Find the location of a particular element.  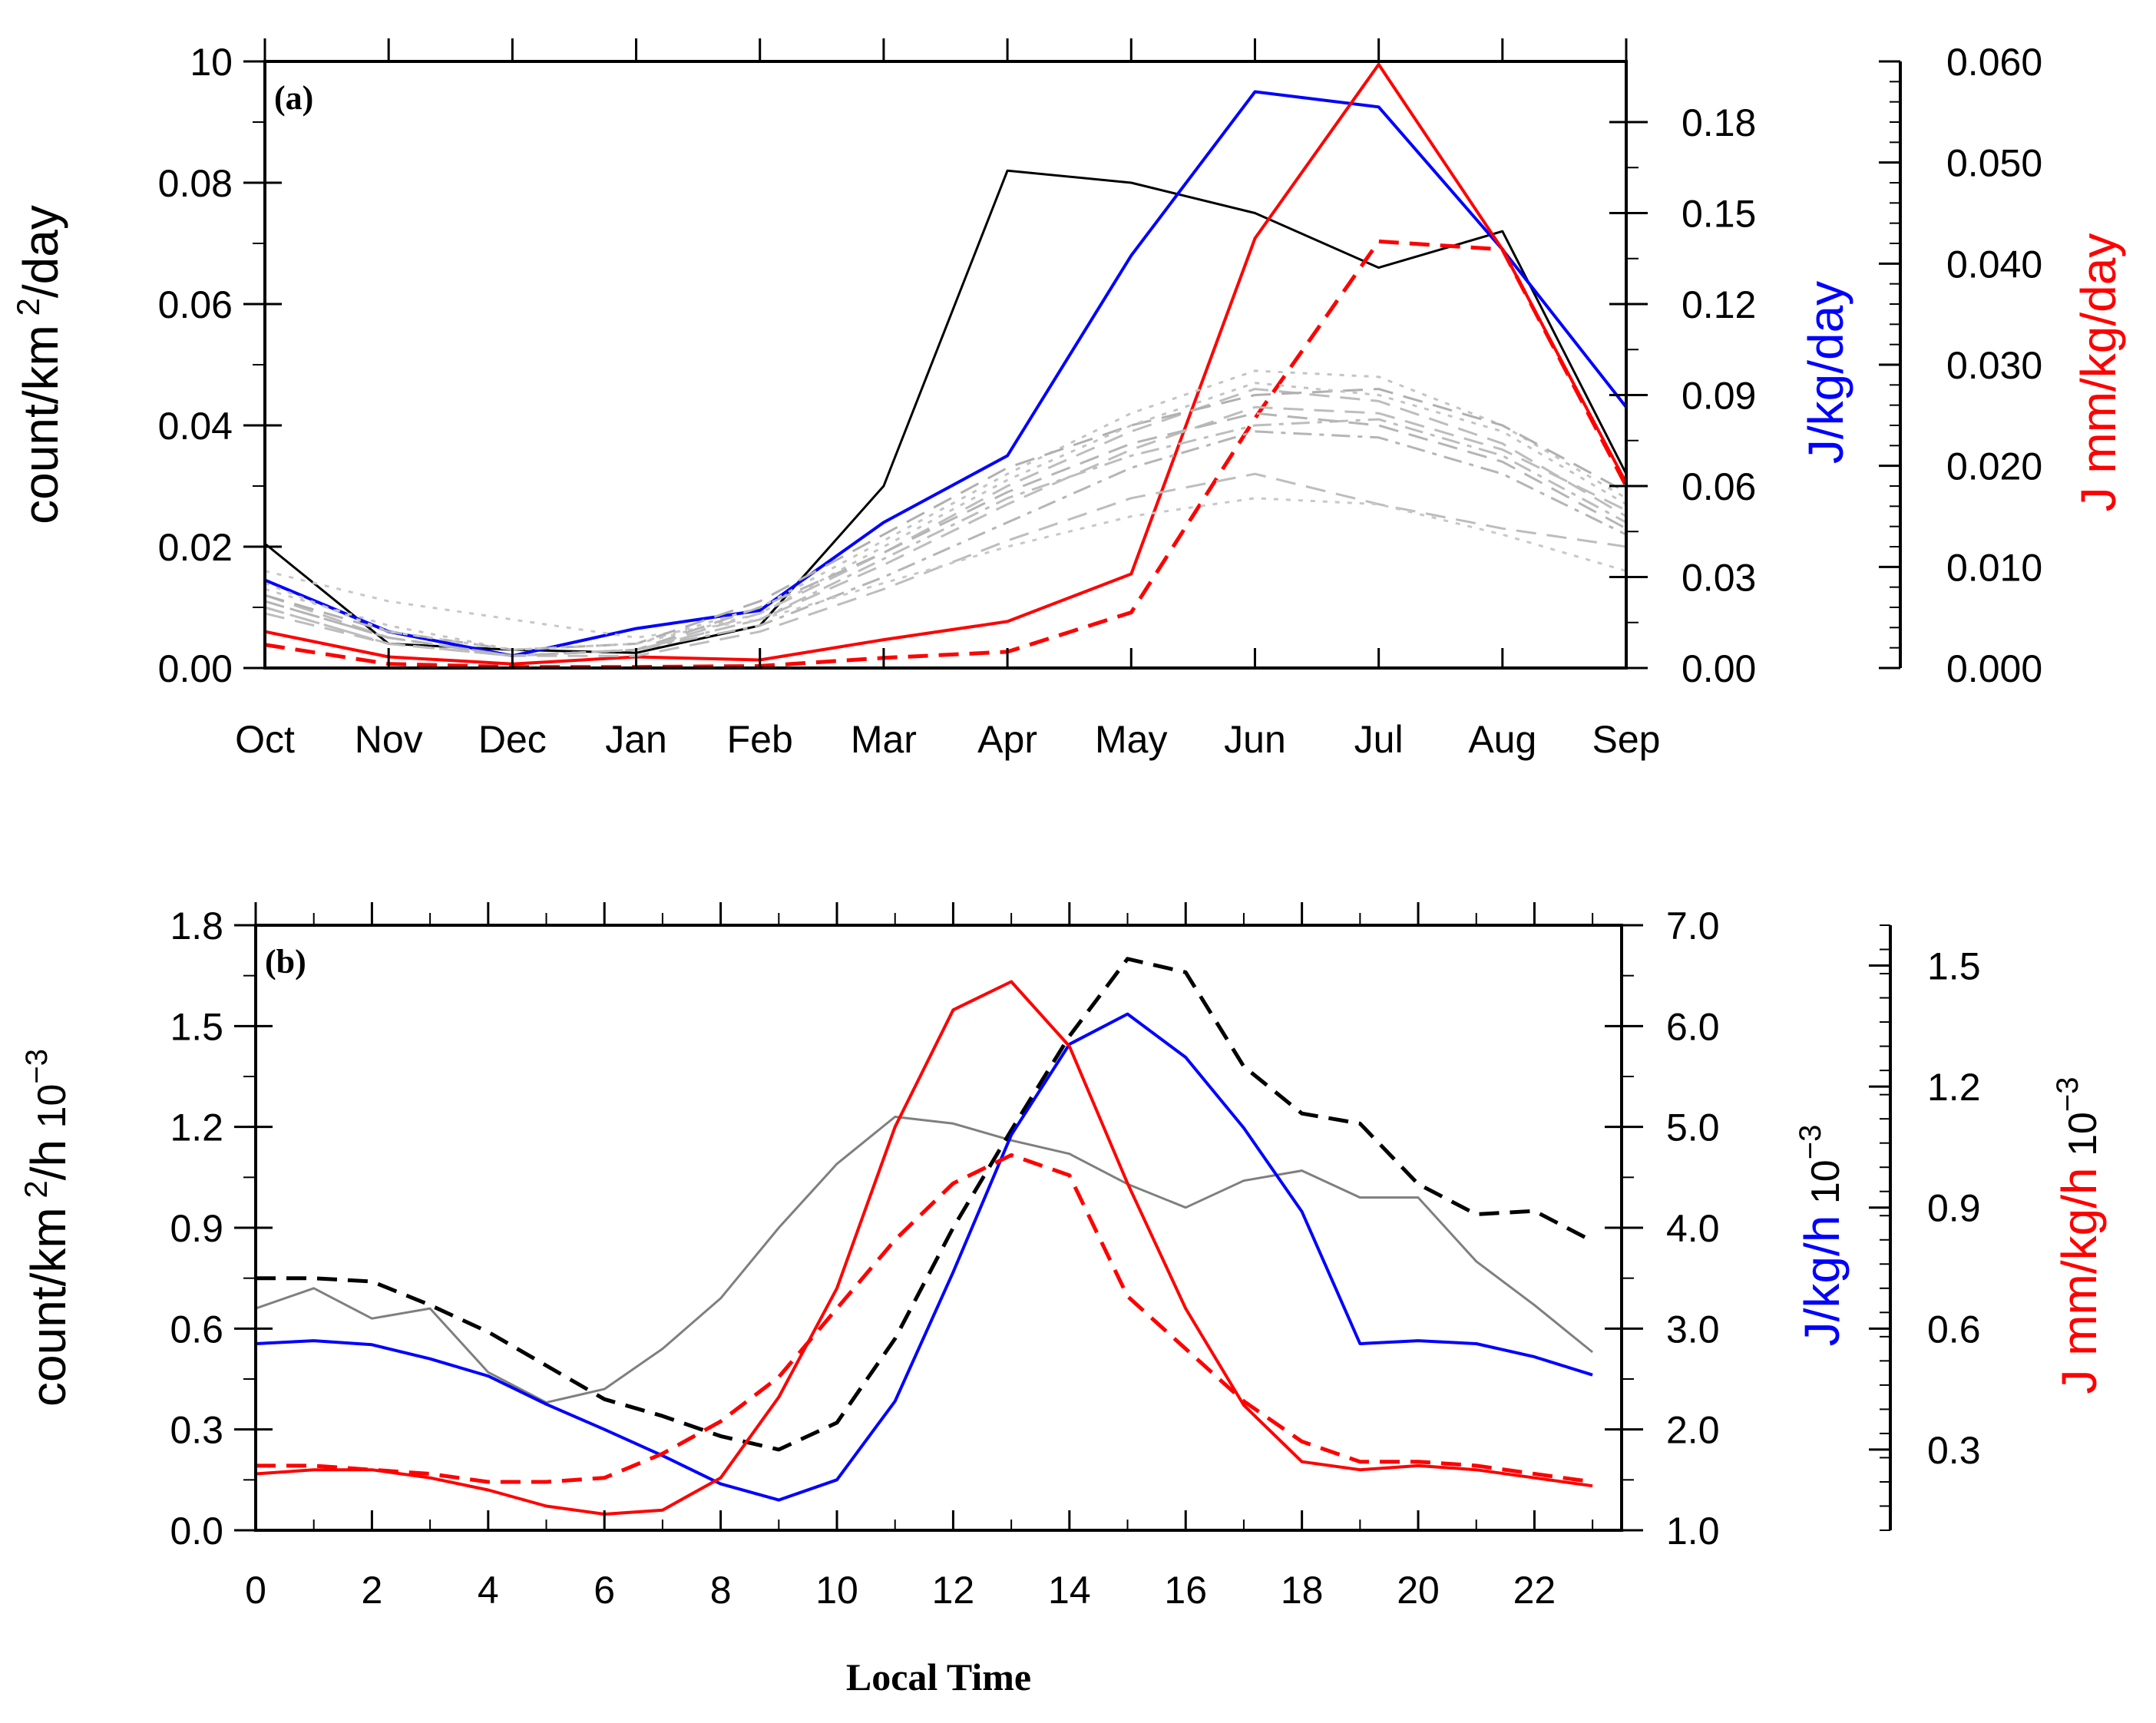

x-tick-label: Sep is located at coordinates (1626, 739).